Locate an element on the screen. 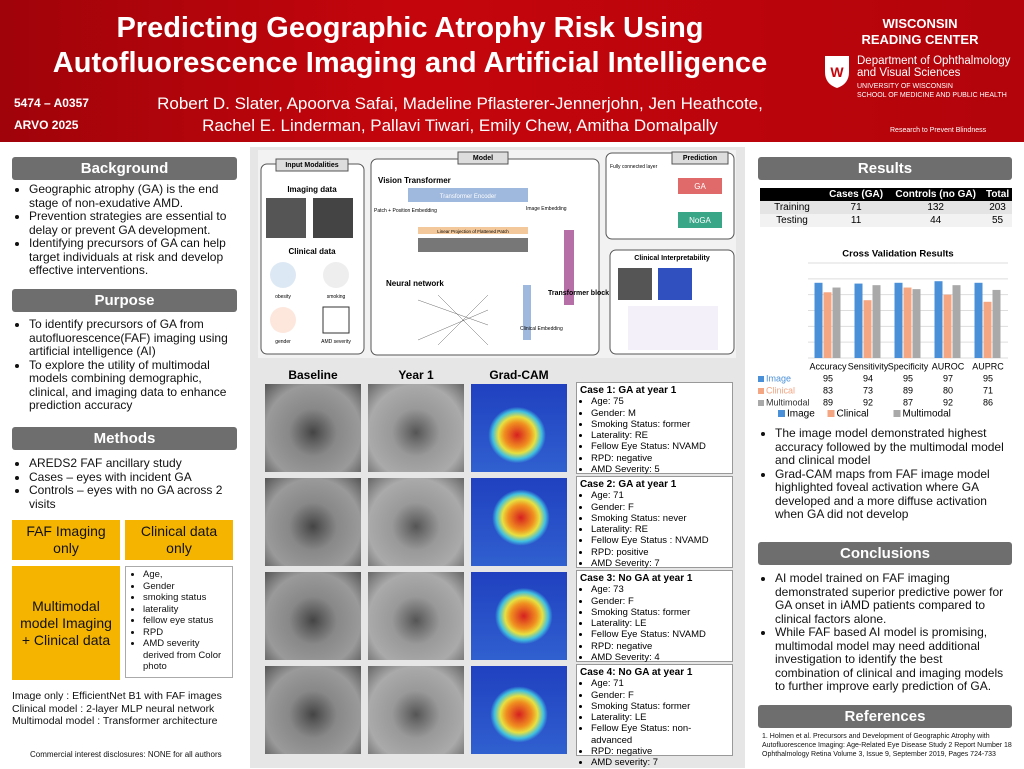  case-title: Case 3: No GA at year 1 is located at coordinates (636, 578).